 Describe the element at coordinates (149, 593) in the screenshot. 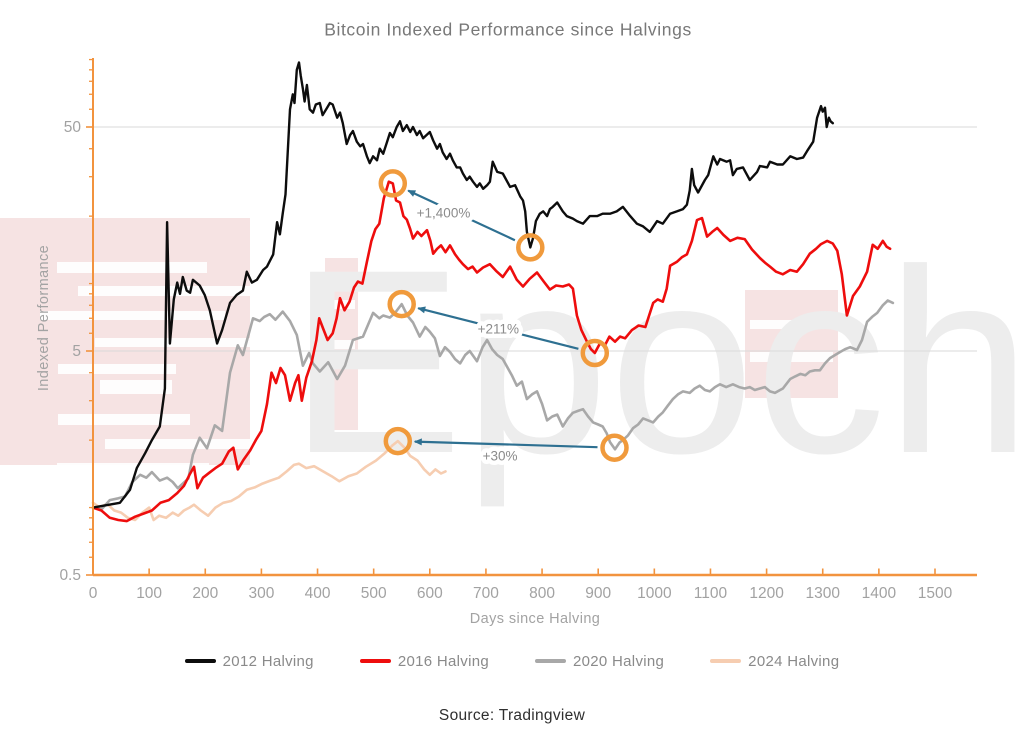

I see `x-tick-label: 100` at that location.